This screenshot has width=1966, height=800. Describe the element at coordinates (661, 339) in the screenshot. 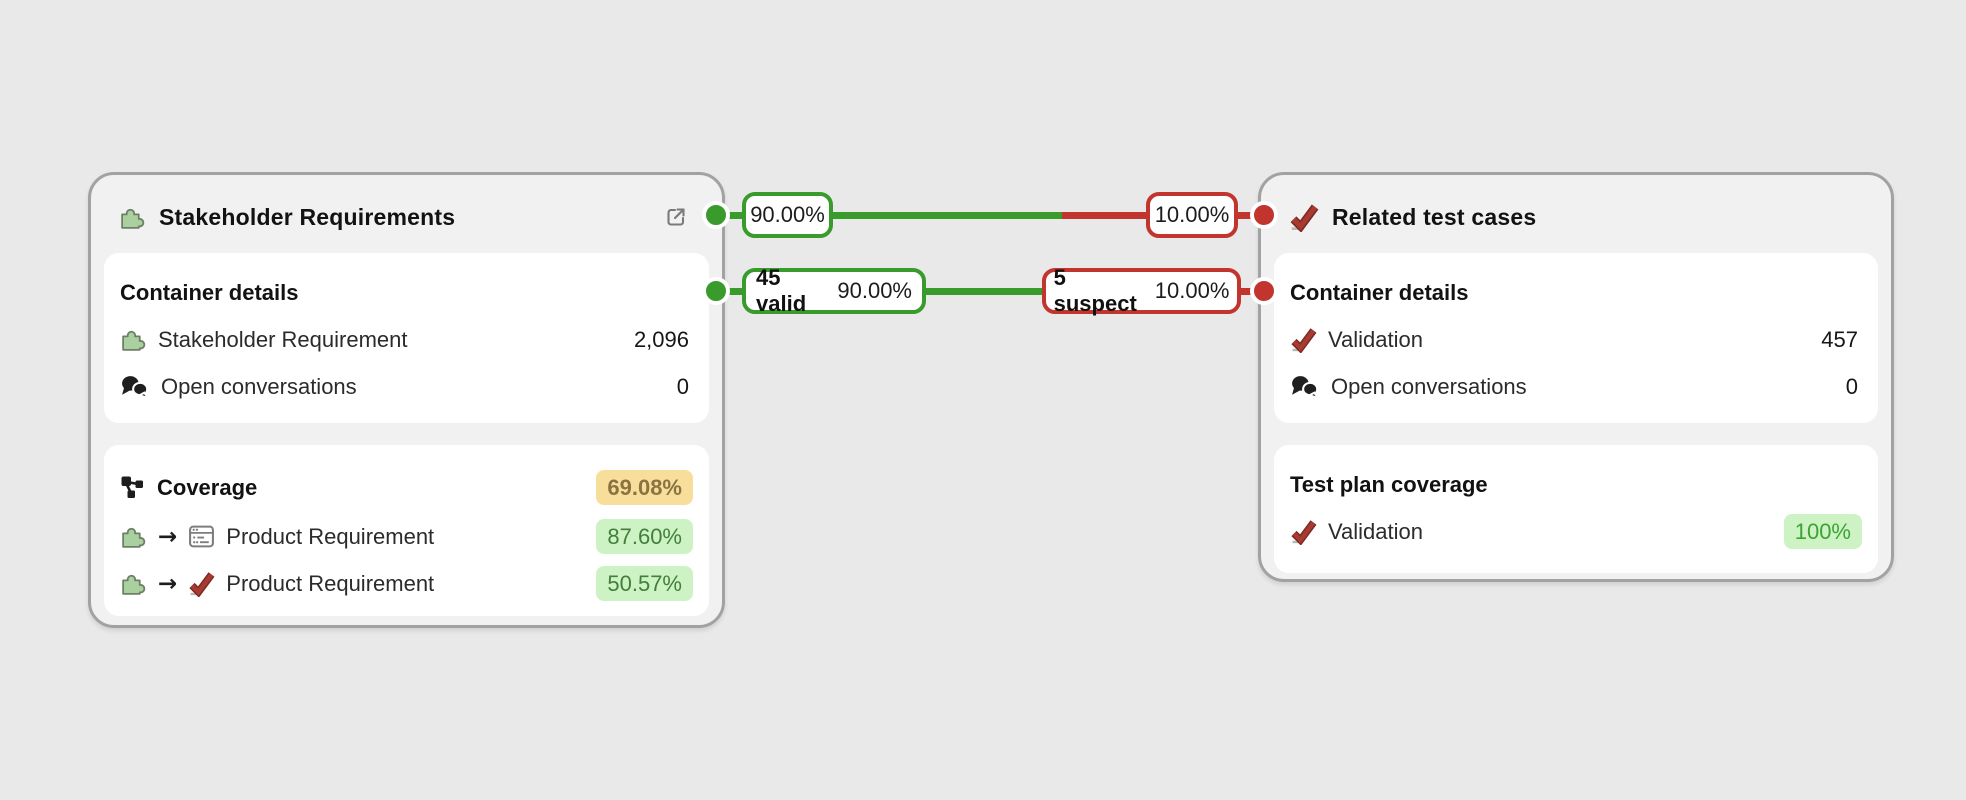

I see `row-value: 2,096` at that location.